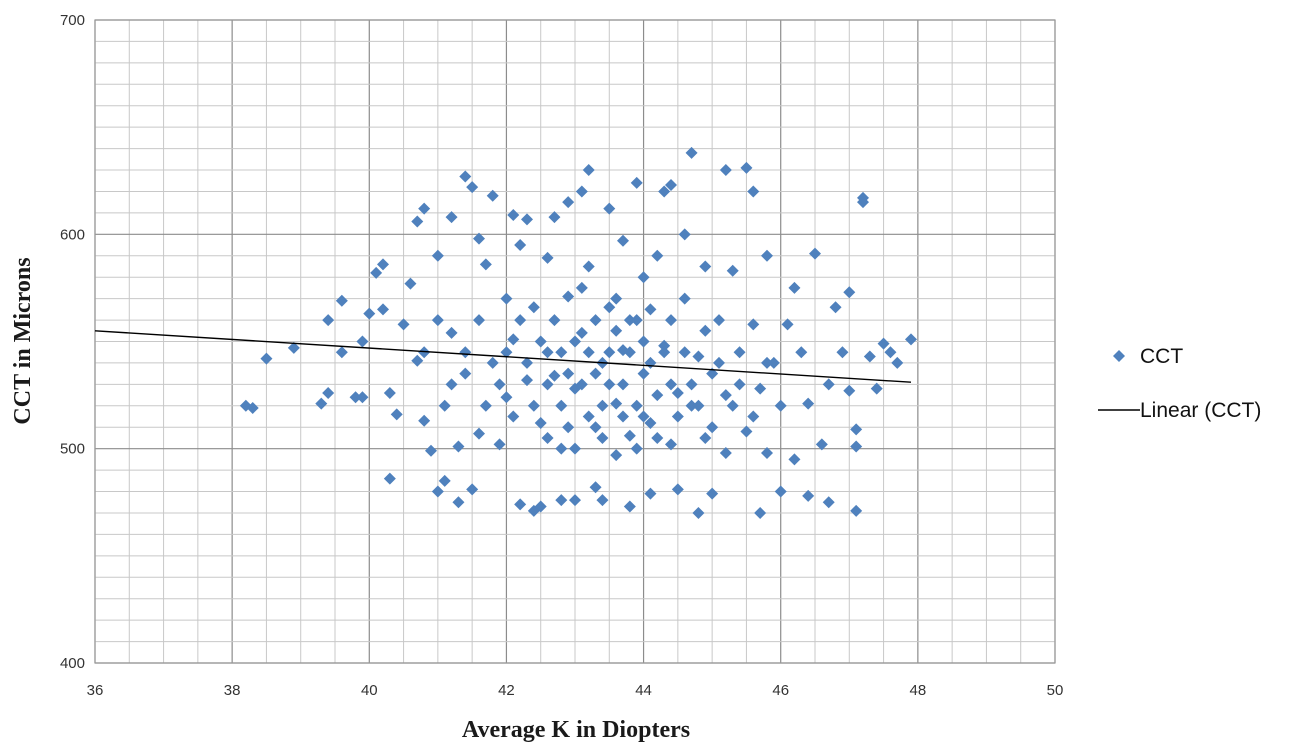 Image resolution: width=1294 pixels, height=745 pixels. What do you see at coordinates (1055, 690) in the screenshot?
I see `x-tick-label: 50` at bounding box center [1055, 690].